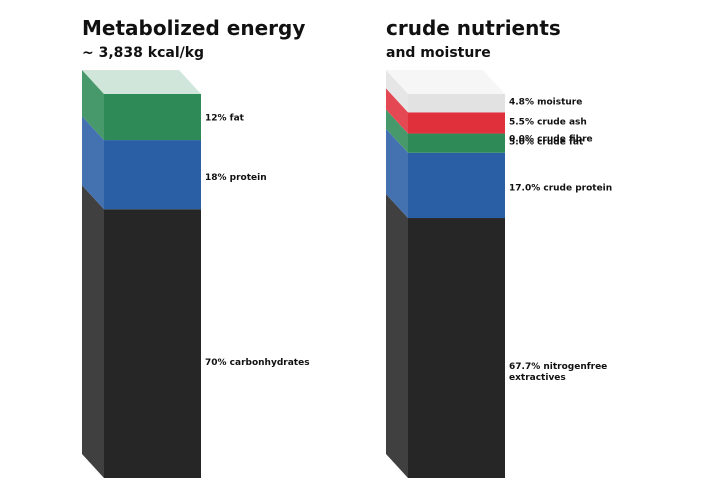 The width and height of the screenshot is (702, 492). I want to click on segment-crude-protein, so click(445, 173).